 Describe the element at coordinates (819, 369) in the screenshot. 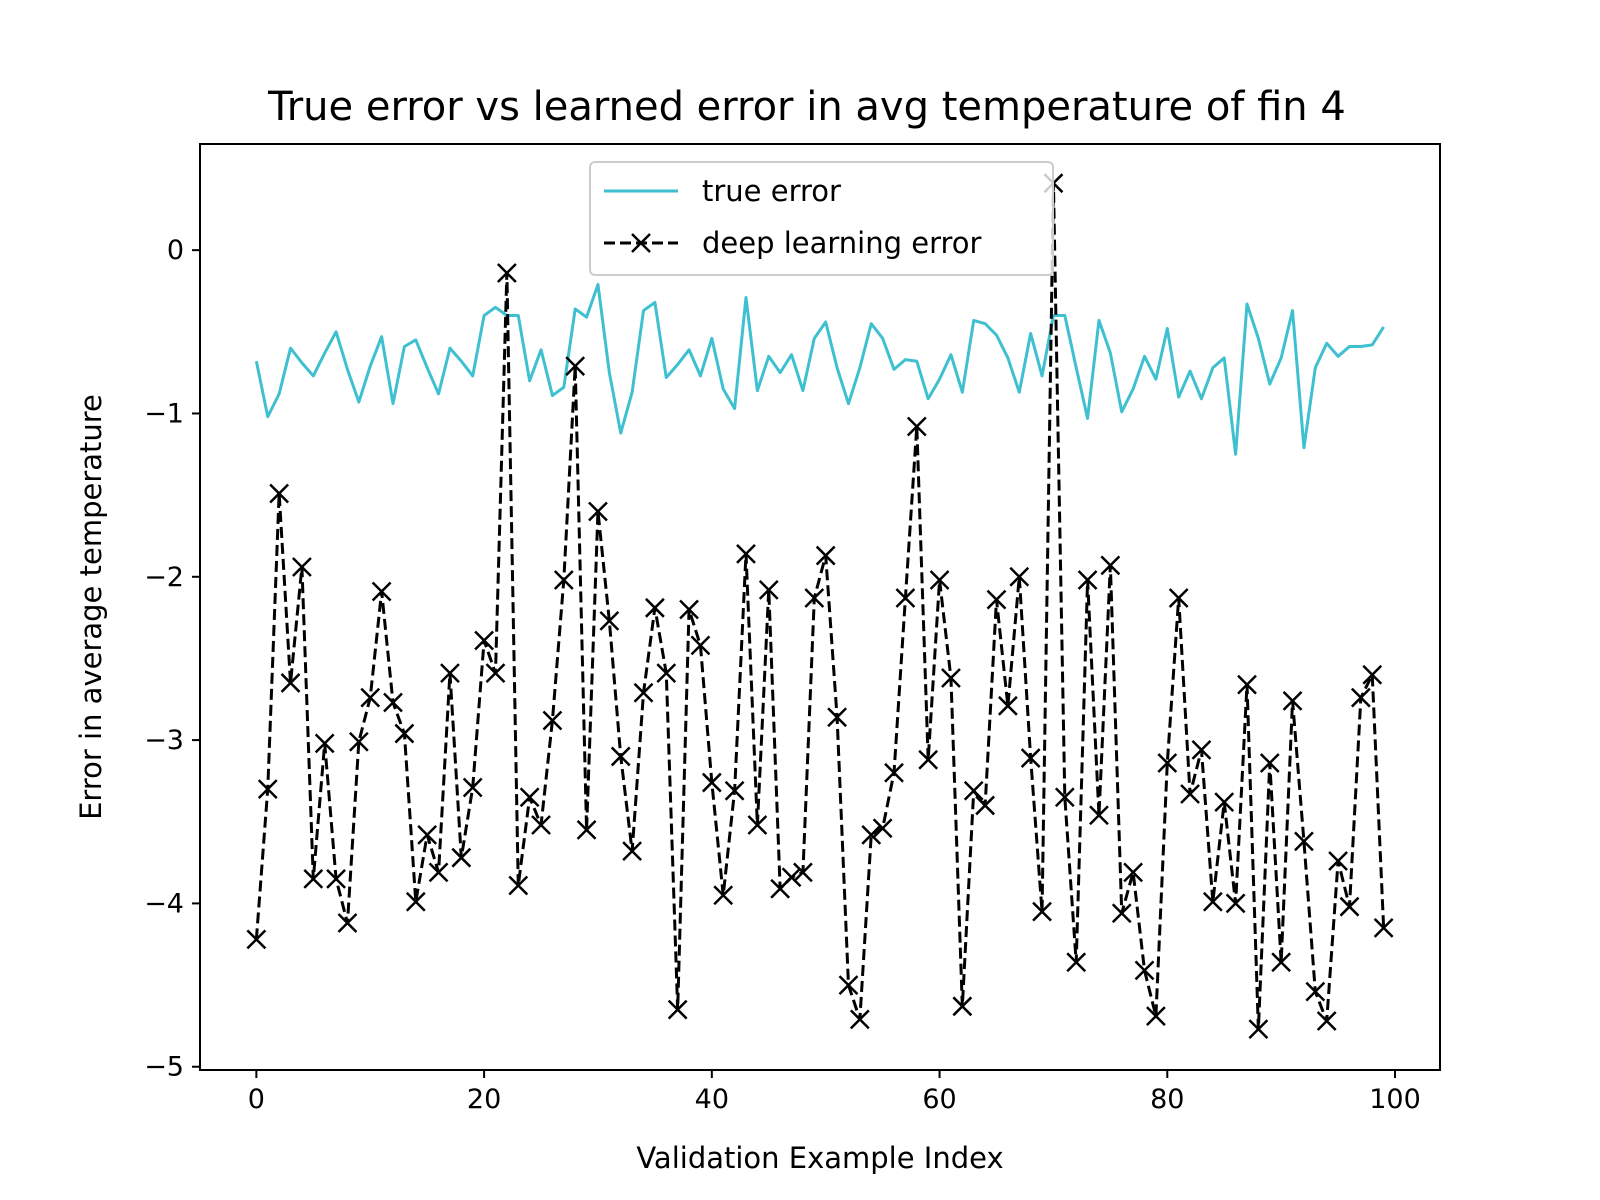

I see `series-line-true-error` at that location.